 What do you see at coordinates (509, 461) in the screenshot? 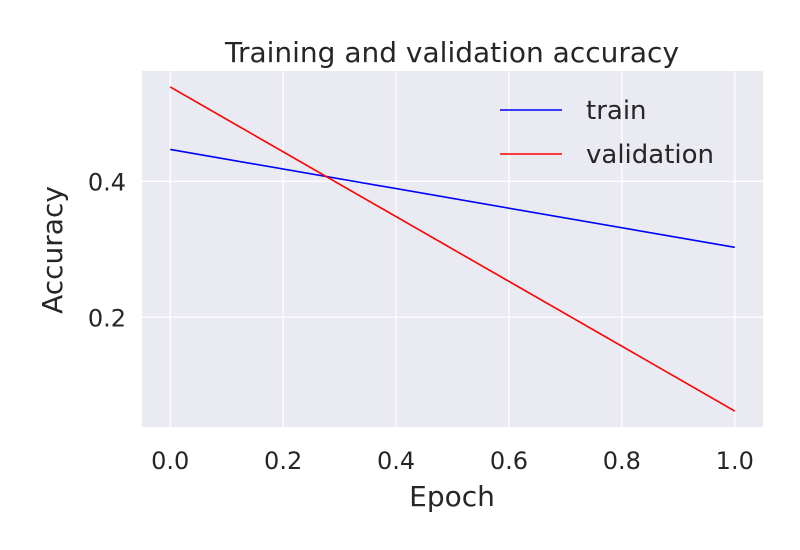
I see `x-tick-label: 0.6` at bounding box center [509, 461].